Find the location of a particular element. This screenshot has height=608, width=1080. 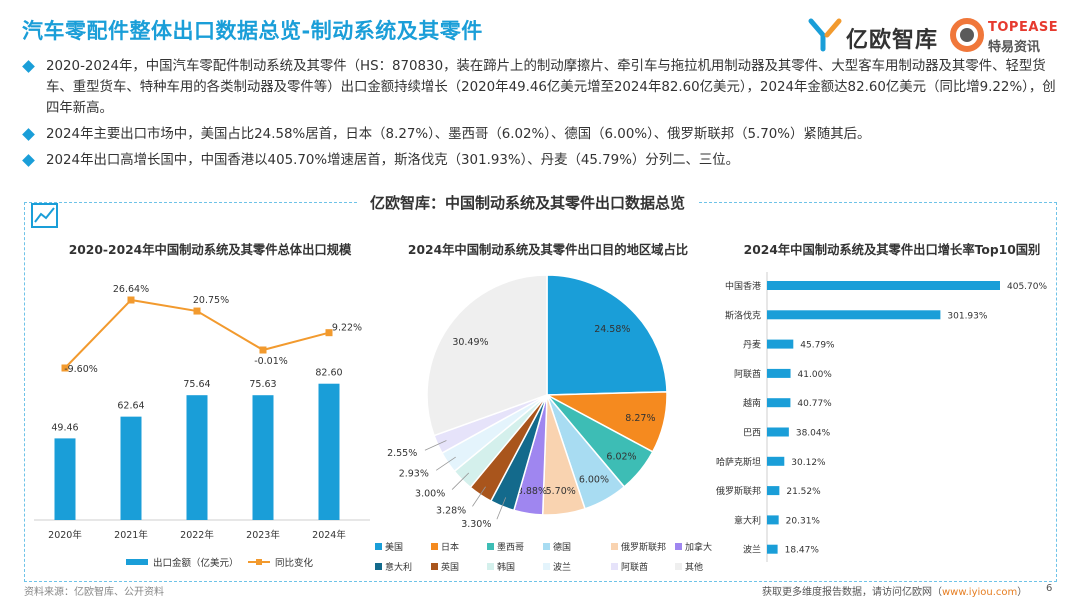

bar-line-chart-title: 2020-2024年中国制动系统及其零件总体出口规模 is located at coordinates (210, 250).